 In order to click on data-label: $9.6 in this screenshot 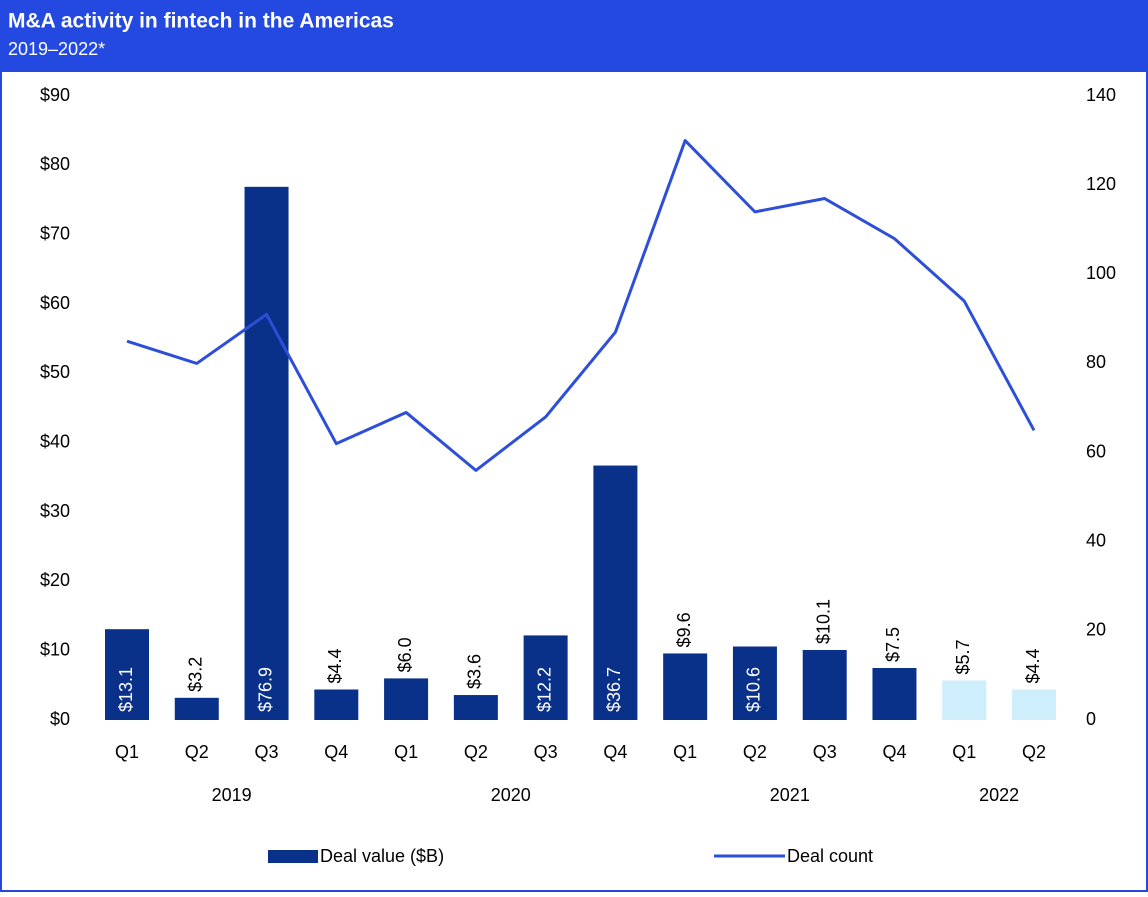, I will do `click(684, 629)`.